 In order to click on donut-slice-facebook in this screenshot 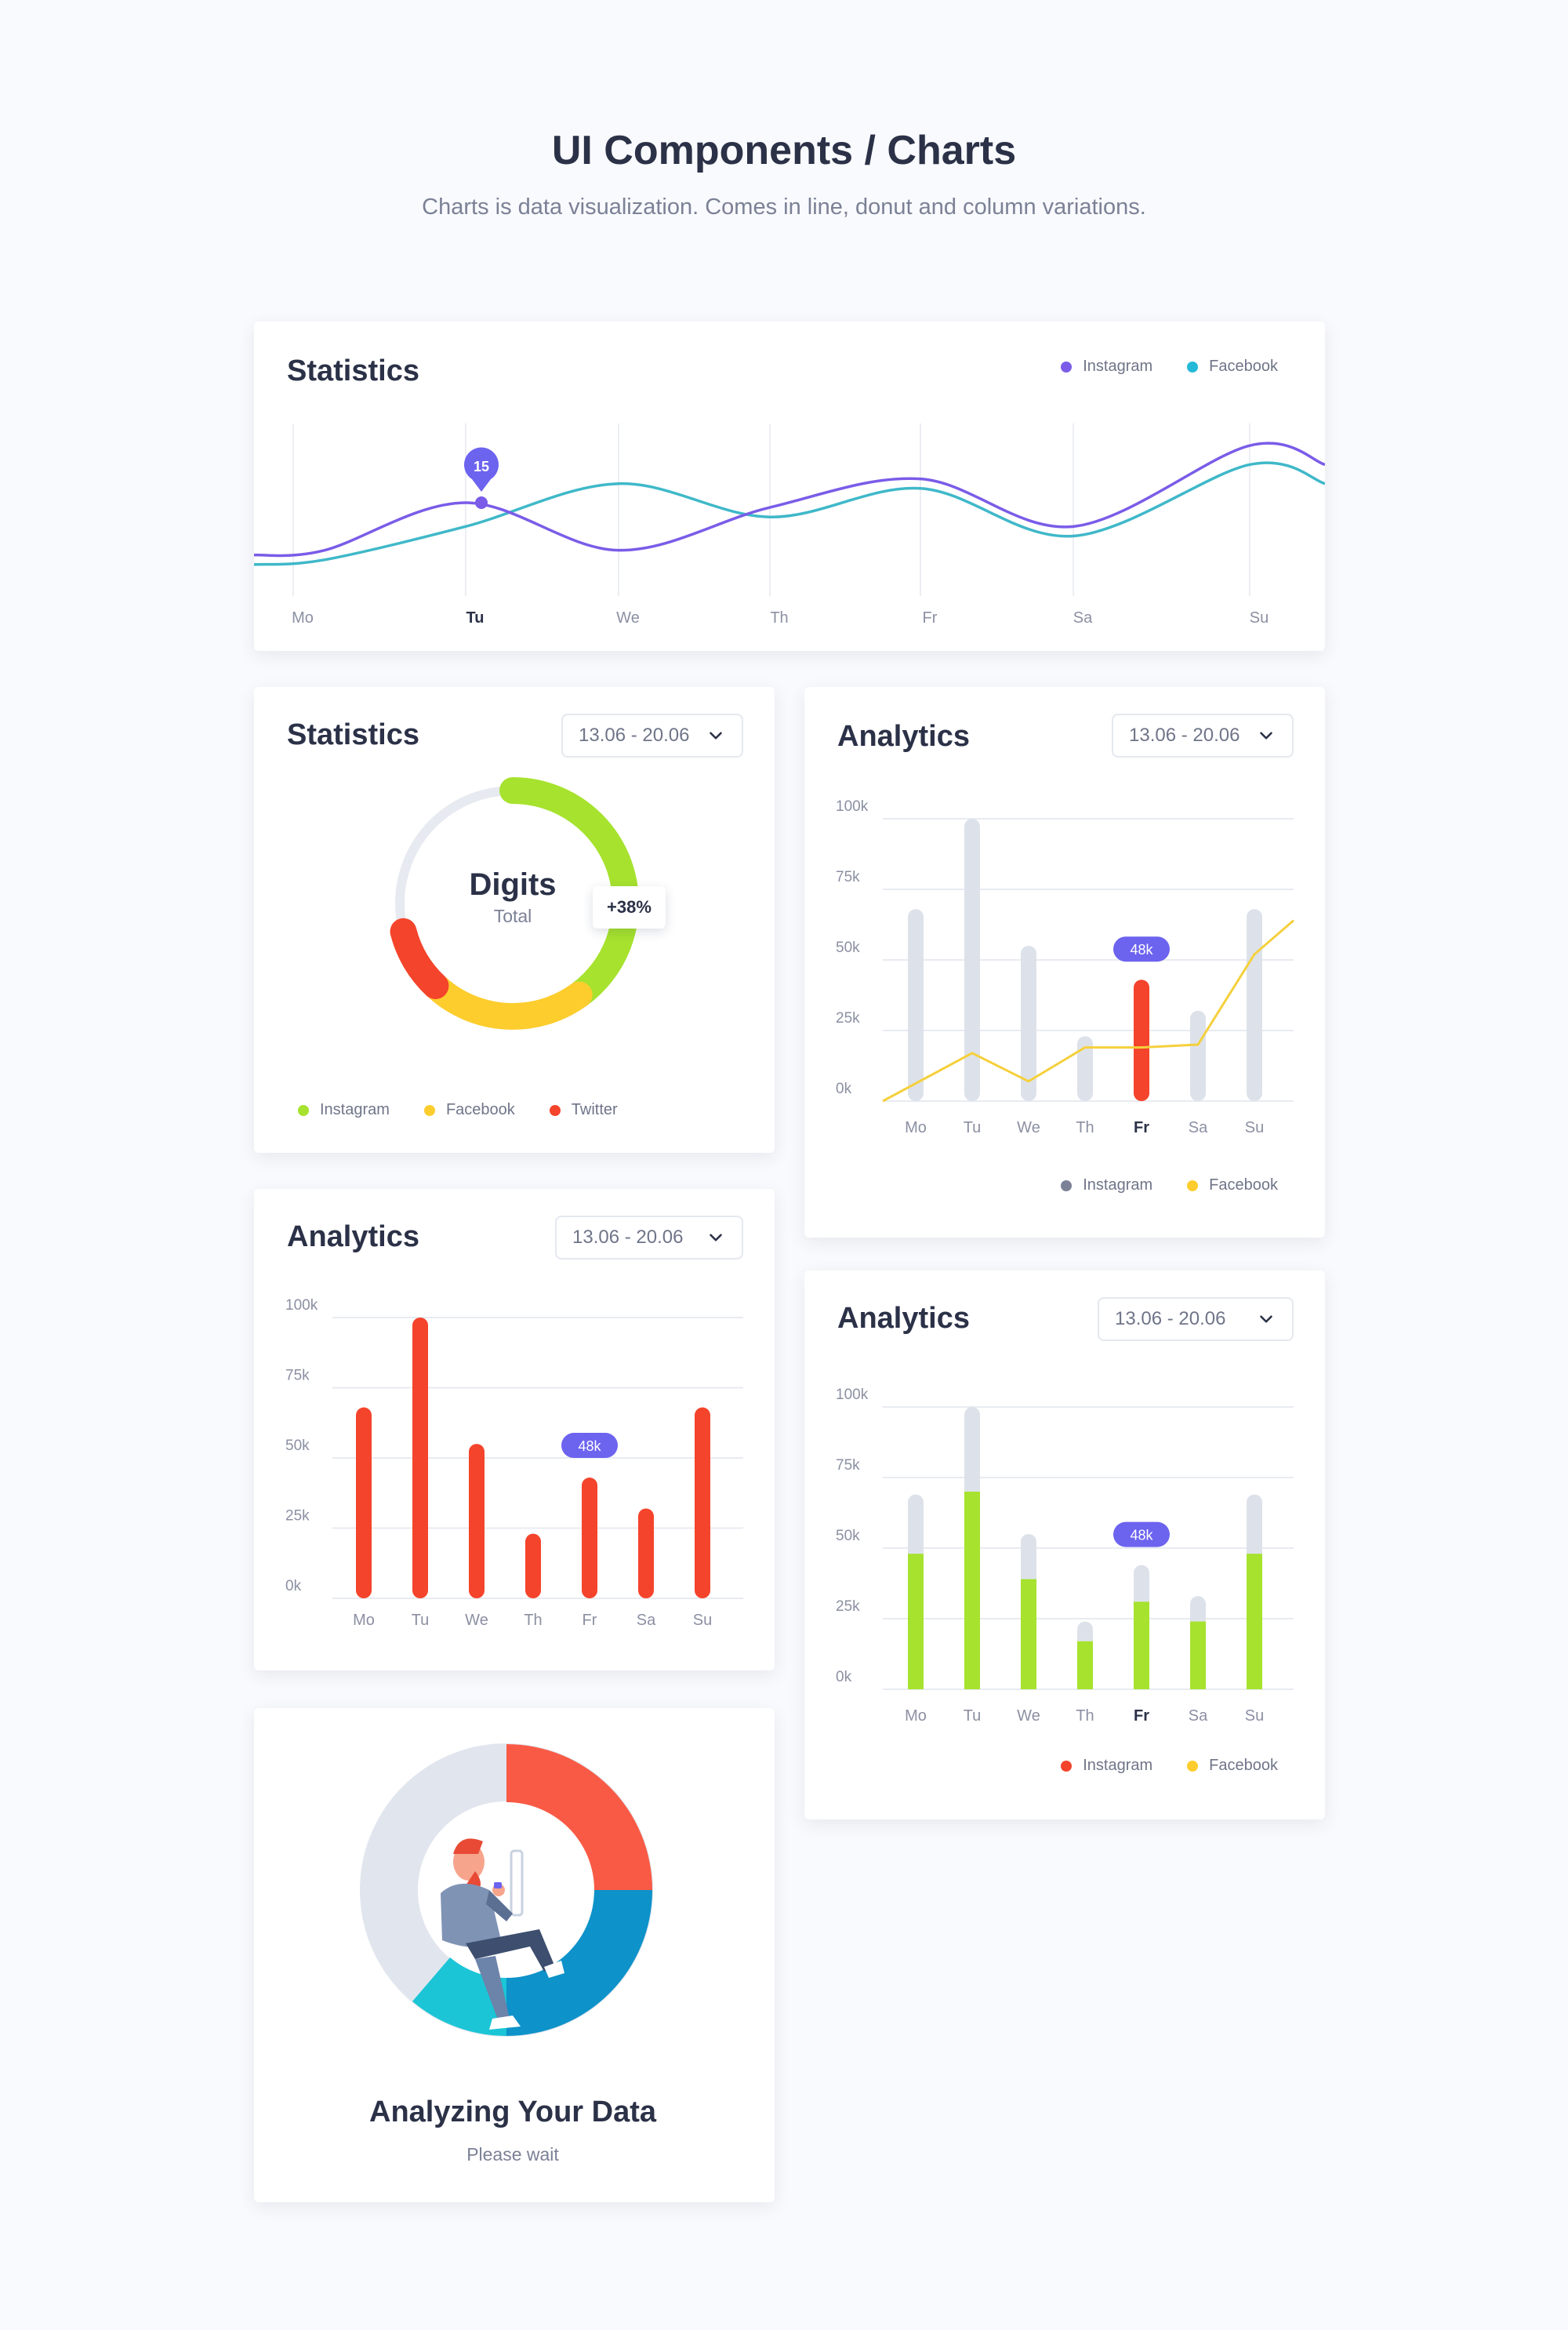, I will do `click(507, 1001)`.